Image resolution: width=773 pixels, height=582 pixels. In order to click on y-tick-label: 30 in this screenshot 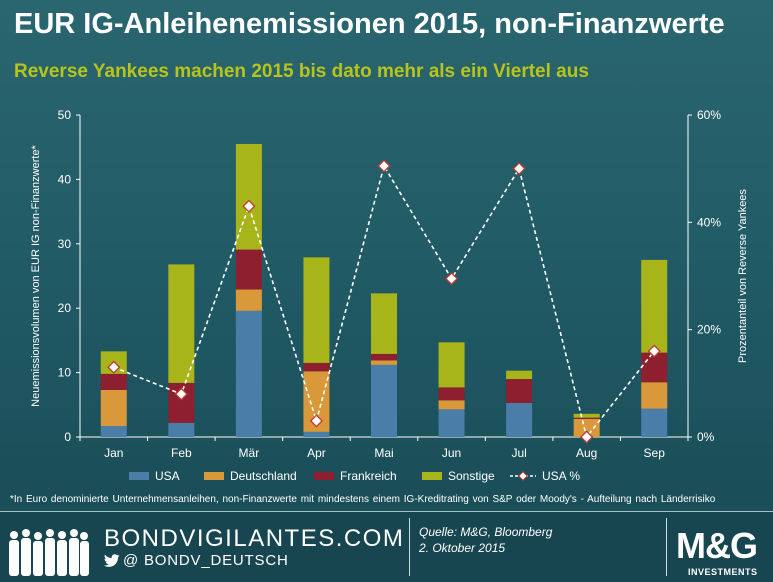, I will do `click(65, 244)`.